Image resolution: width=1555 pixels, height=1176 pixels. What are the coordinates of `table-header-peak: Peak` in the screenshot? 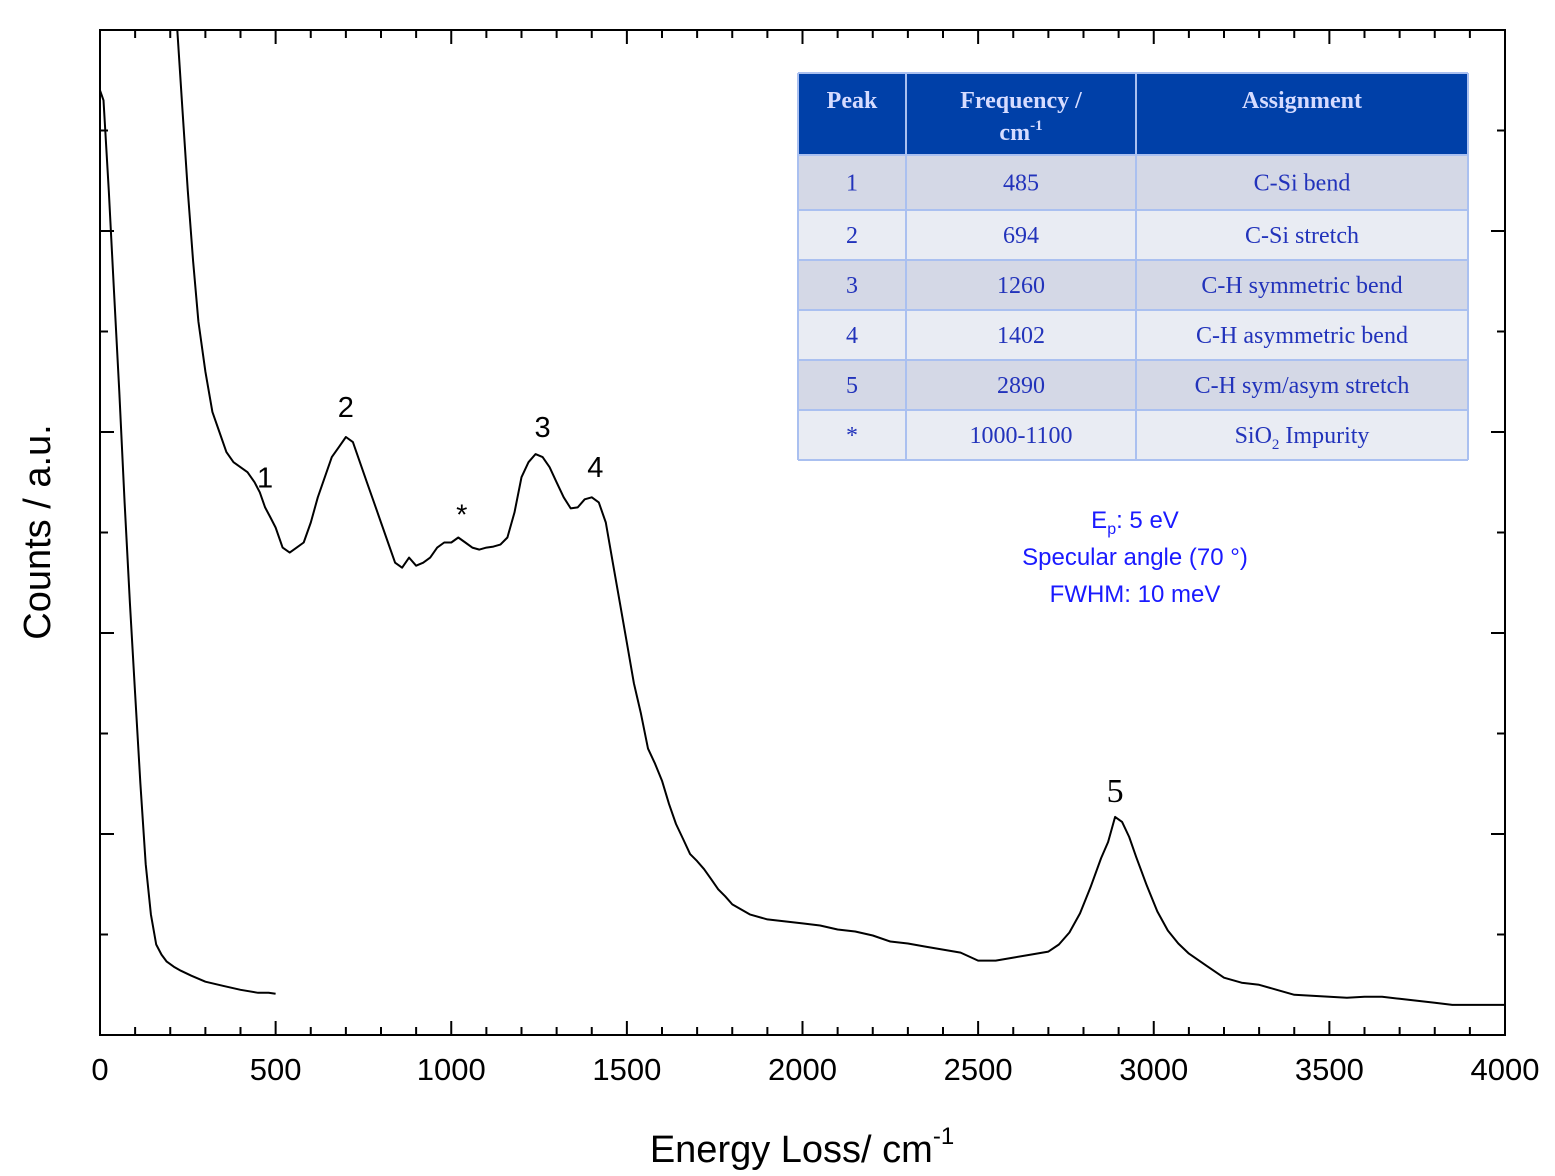 It's located at (852, 101).